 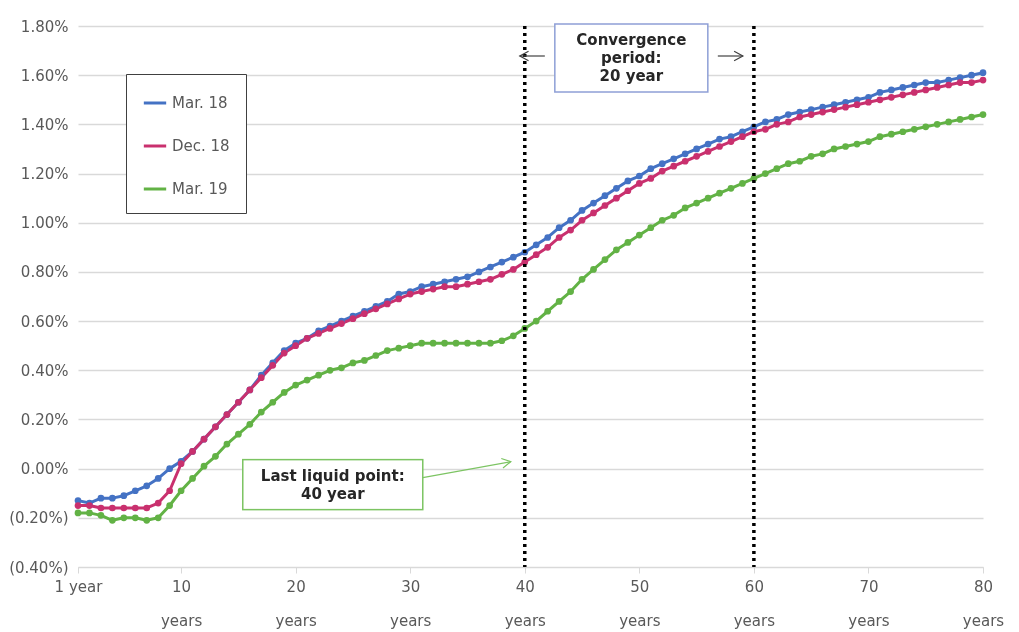 What do you see at coordinates (44, 26) in the screenshot?
I see `y-tick-label: 1.80%` at bounding box center [44, 26].